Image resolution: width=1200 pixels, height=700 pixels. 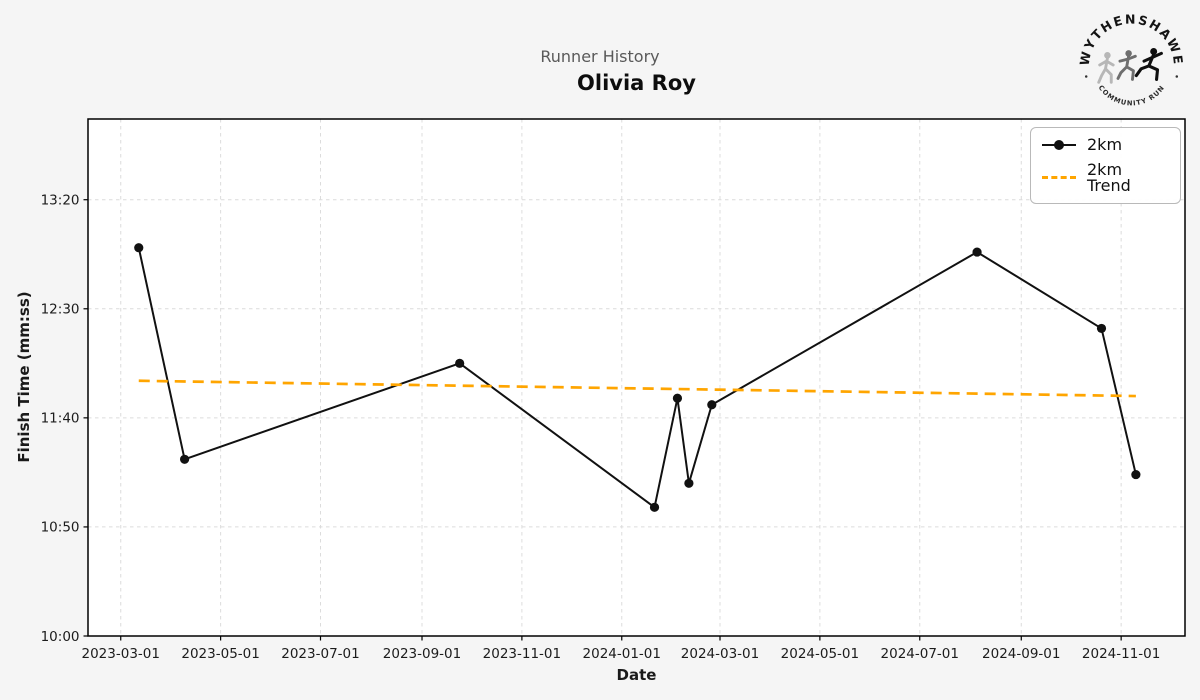 What do you see at coordinates (60, 310) in the screenshot?
I see `y-tick-label: 12:30` at bounding box center [60, 310].